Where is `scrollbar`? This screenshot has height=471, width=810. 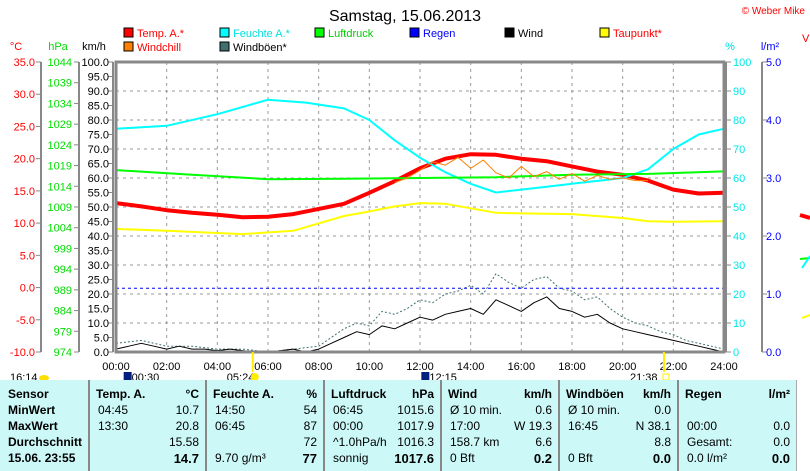 scrollbar is located at coordinates (803, 425).